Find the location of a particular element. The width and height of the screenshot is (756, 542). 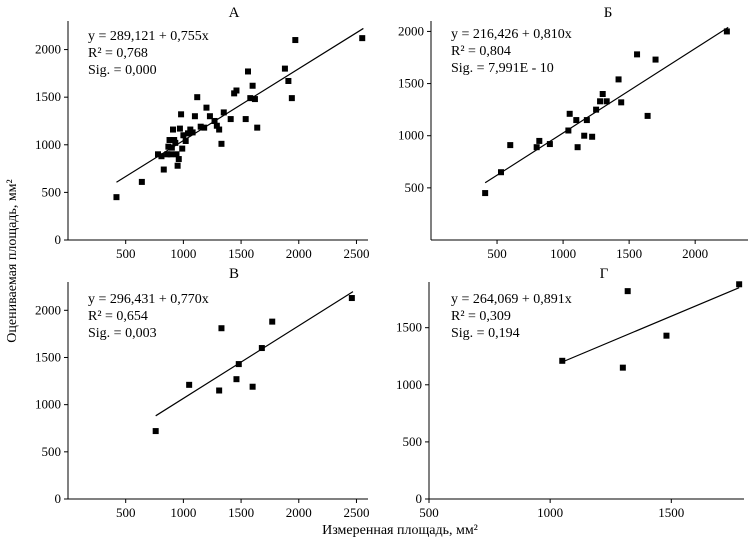

panel-a-x-tick-label: 2000 is located at coordinates (299, 253).